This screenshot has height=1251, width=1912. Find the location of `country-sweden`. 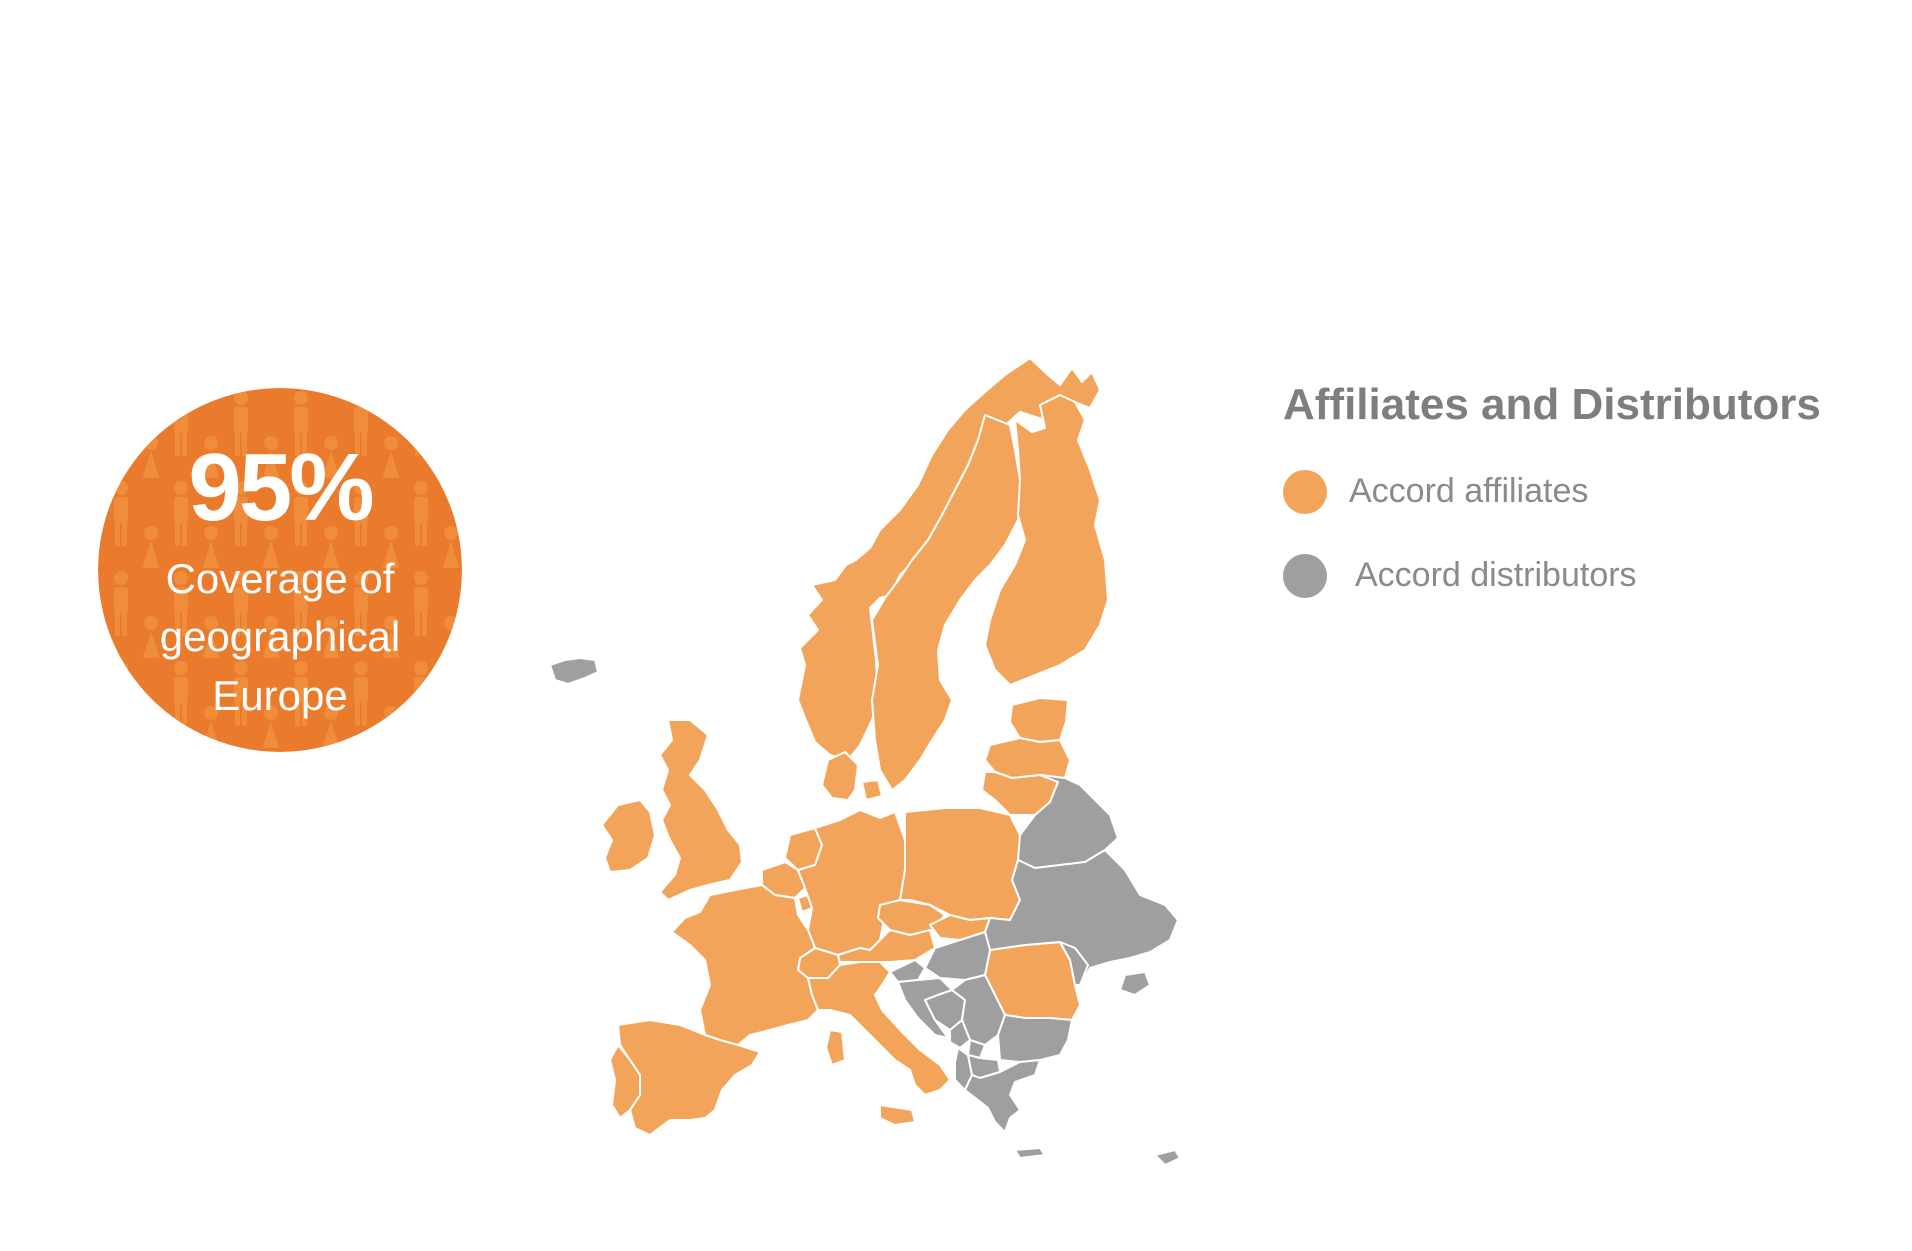

country-sweden is located at coordinates (946, 602).